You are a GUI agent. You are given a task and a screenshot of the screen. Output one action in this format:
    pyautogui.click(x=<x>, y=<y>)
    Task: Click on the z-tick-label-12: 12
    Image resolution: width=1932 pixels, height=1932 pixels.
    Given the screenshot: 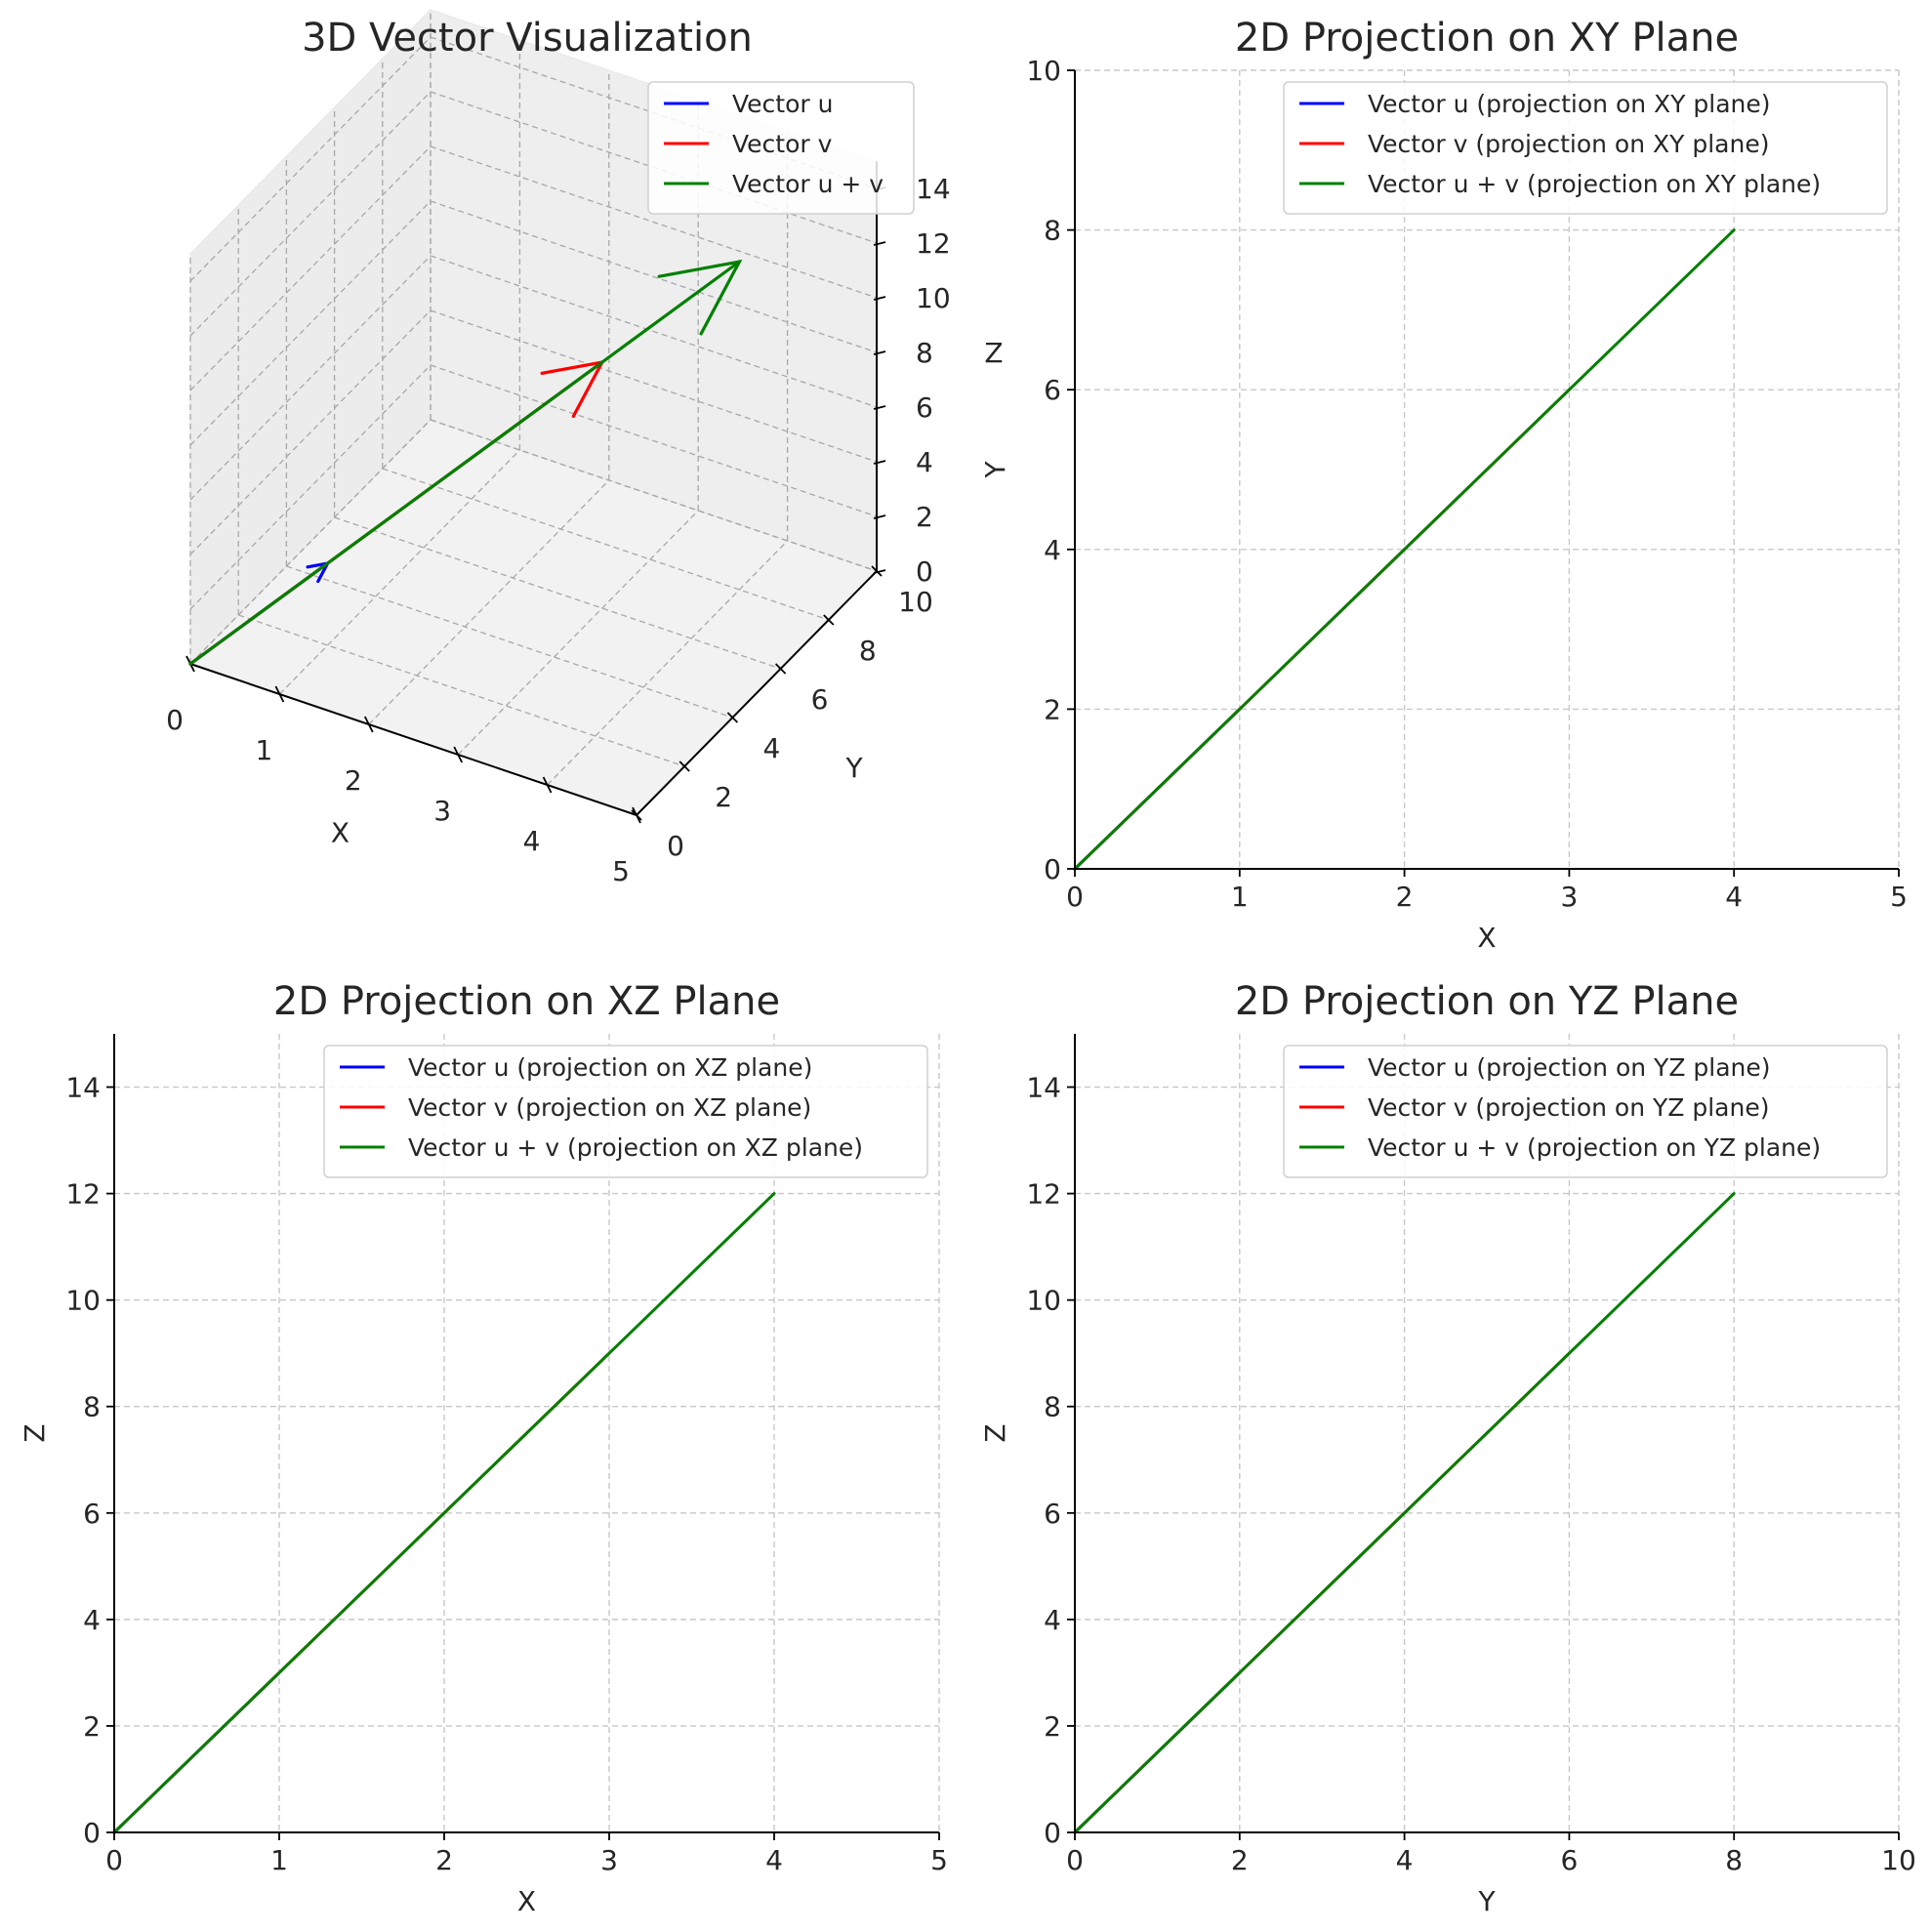 What is the action you would take?
    pyautogui.click(x=933, y=243)
    